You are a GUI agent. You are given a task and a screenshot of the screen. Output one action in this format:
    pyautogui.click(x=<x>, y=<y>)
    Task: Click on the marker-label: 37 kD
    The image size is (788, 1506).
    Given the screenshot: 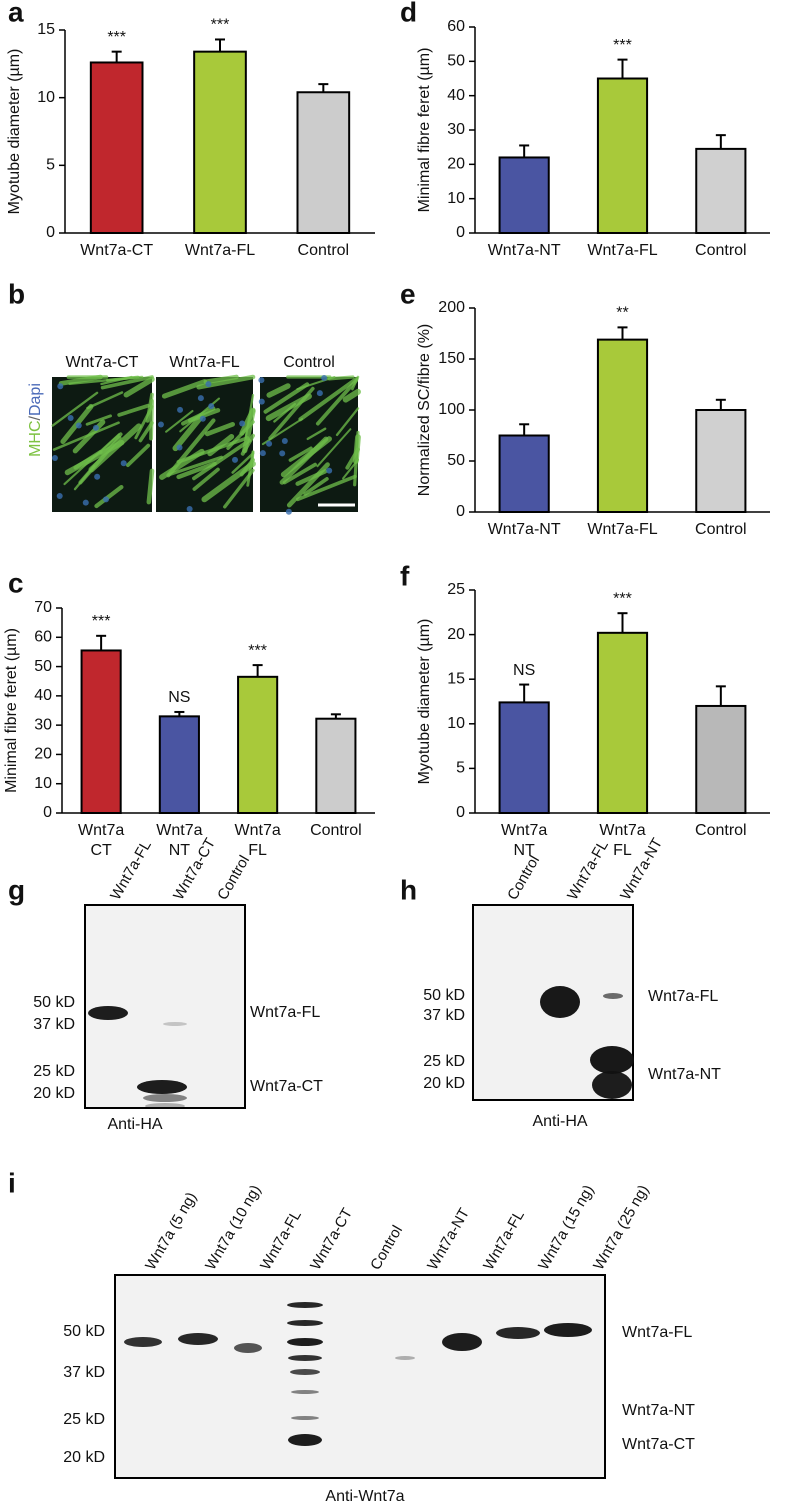 What is the action you would take?
    pyautogui.click(x=54, y=1024)
    